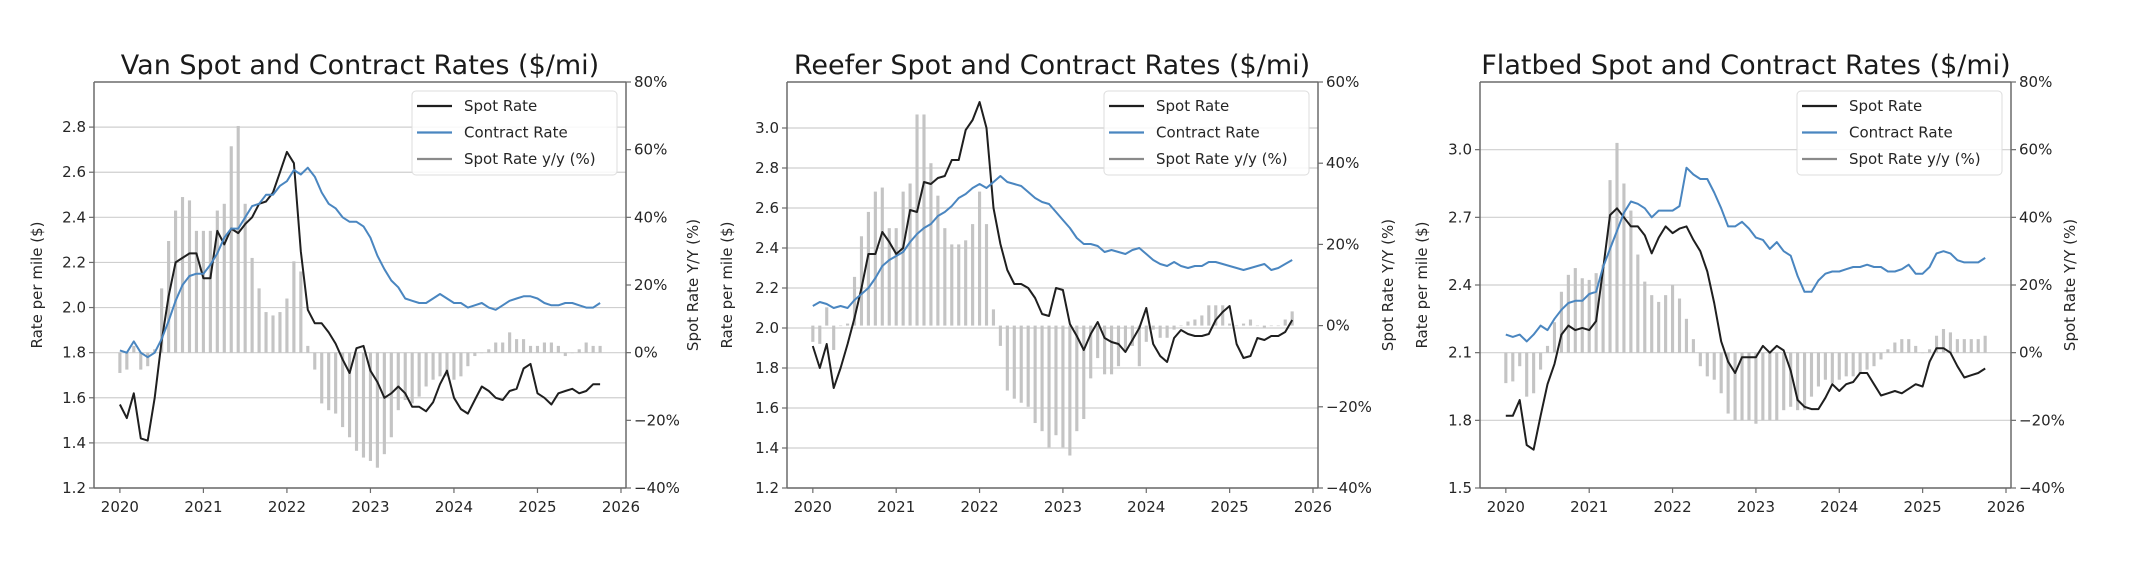 This screenshot has width=2138, height=572. What do you see at coordinates (767, 248) in the screenshot?
I see `y-tick-label: 2.4` at bounding box center [767, 248].